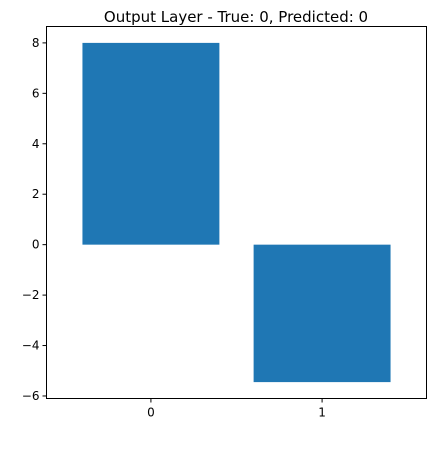 This screenshot has width=437, height=451. I want to click on y-tick-label: 2, so click(36, 194).